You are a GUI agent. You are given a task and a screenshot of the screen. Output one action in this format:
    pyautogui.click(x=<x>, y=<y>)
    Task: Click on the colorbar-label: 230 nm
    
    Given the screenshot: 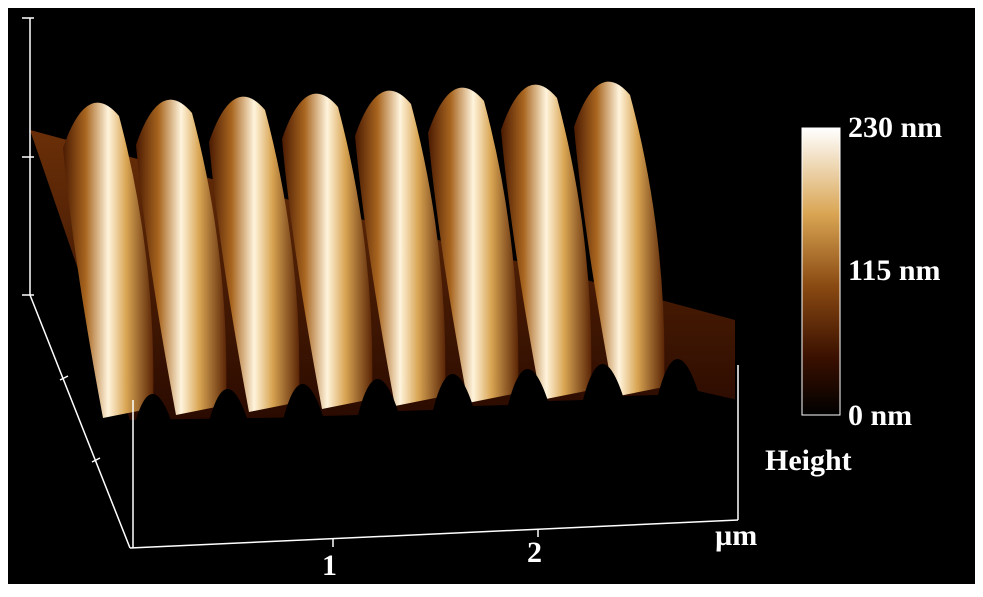 What is the action you would take?
    pyautogui.click(x=895, y=127)
    